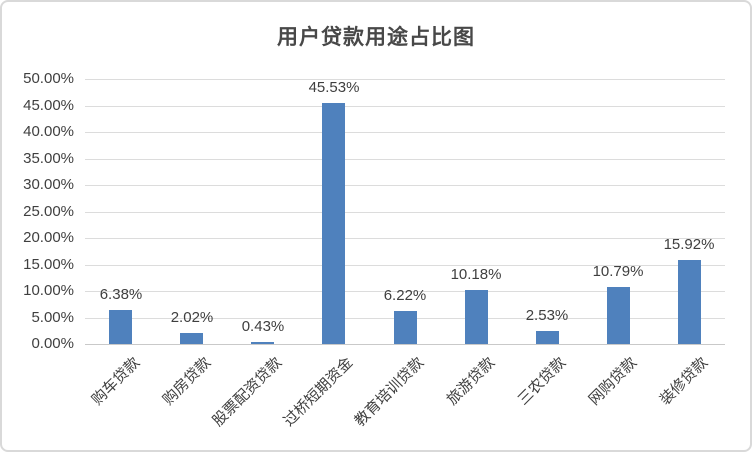 The height and width of the screenshot is (454, 752). I want to click on y-axis-tick-label: 20.00%, so click(48, 237).